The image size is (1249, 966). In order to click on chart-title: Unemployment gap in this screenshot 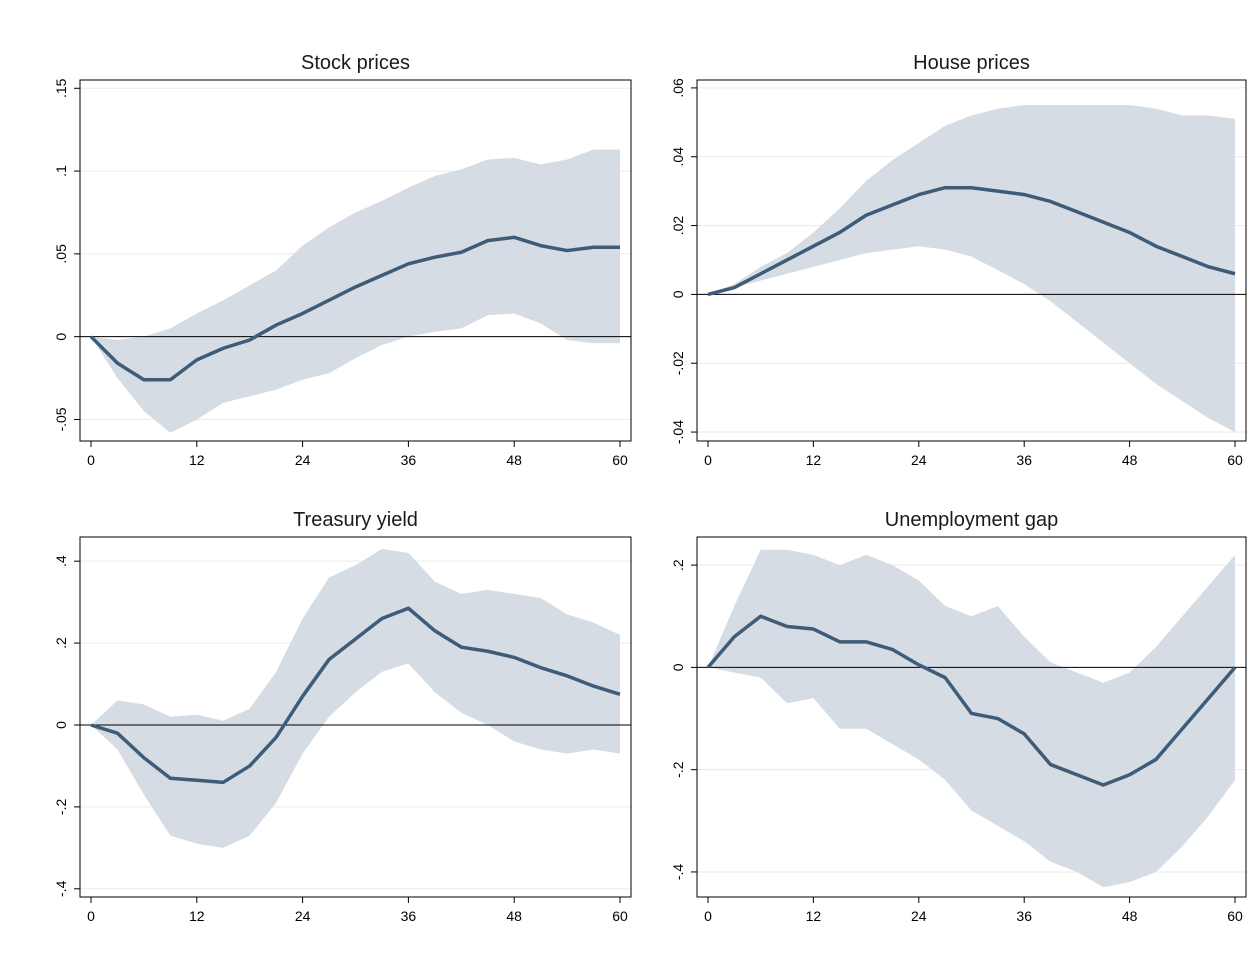, I will do `click(971, 520)`.